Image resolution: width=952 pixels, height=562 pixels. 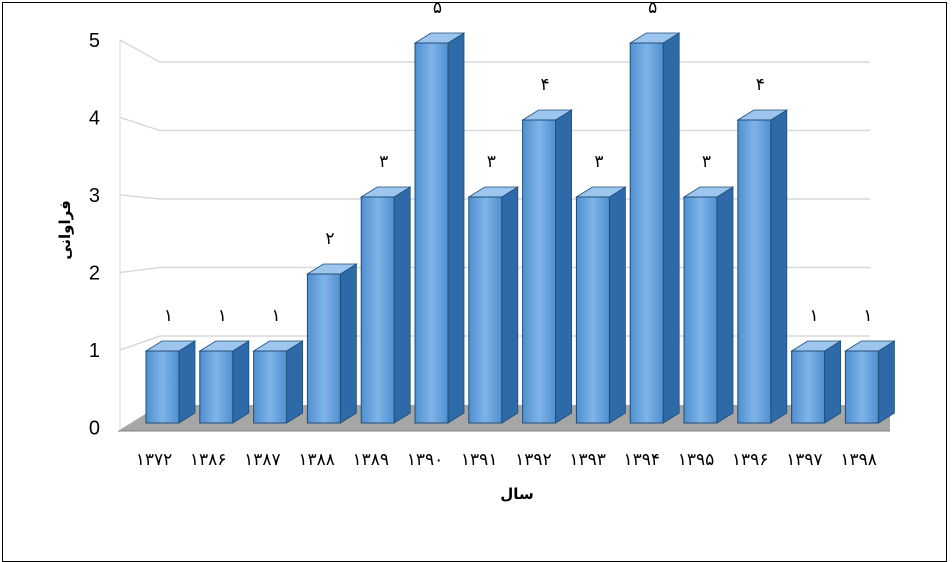 I want to click on x-tick-label: ۱۳۹۷, so click(x=804, y=460).